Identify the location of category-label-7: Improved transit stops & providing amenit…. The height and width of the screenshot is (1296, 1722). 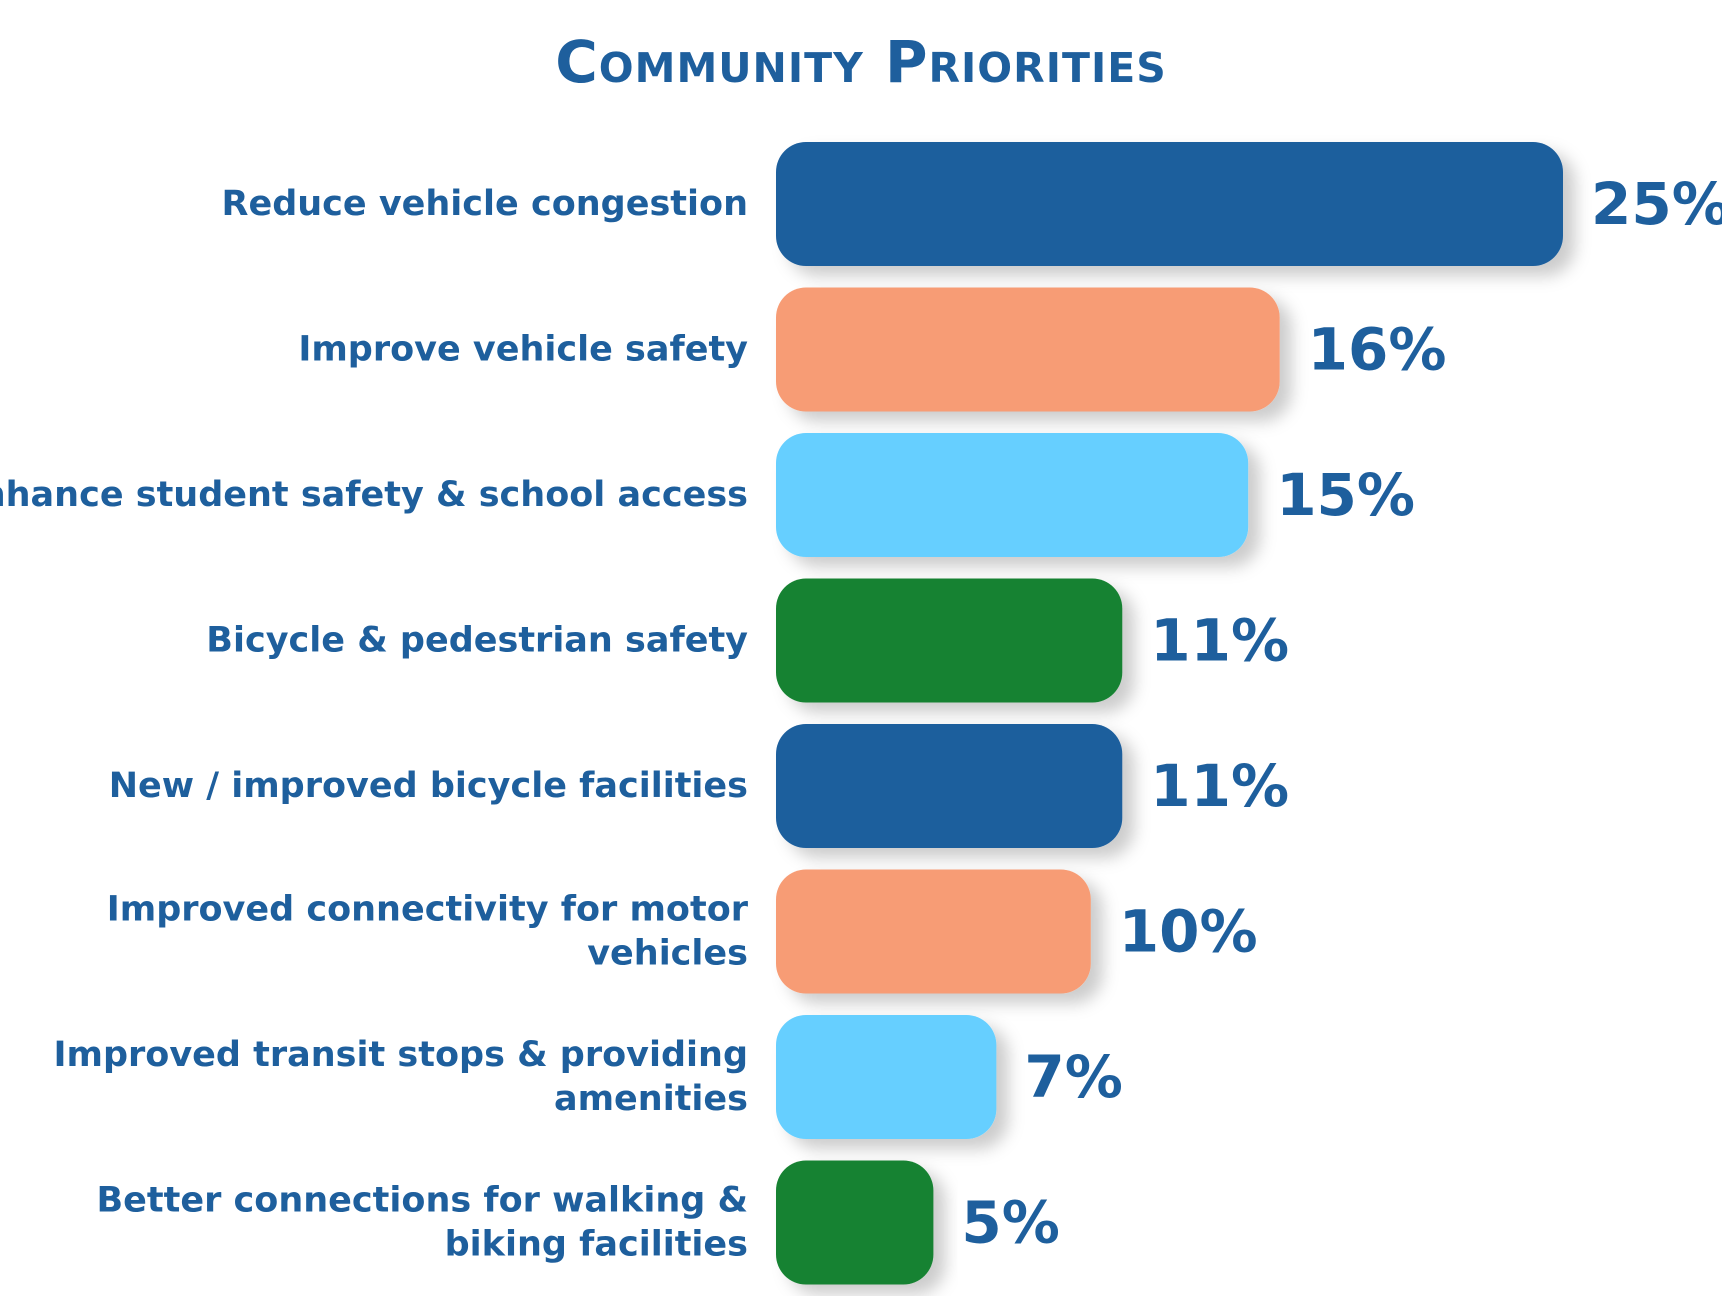
(401, 1077).